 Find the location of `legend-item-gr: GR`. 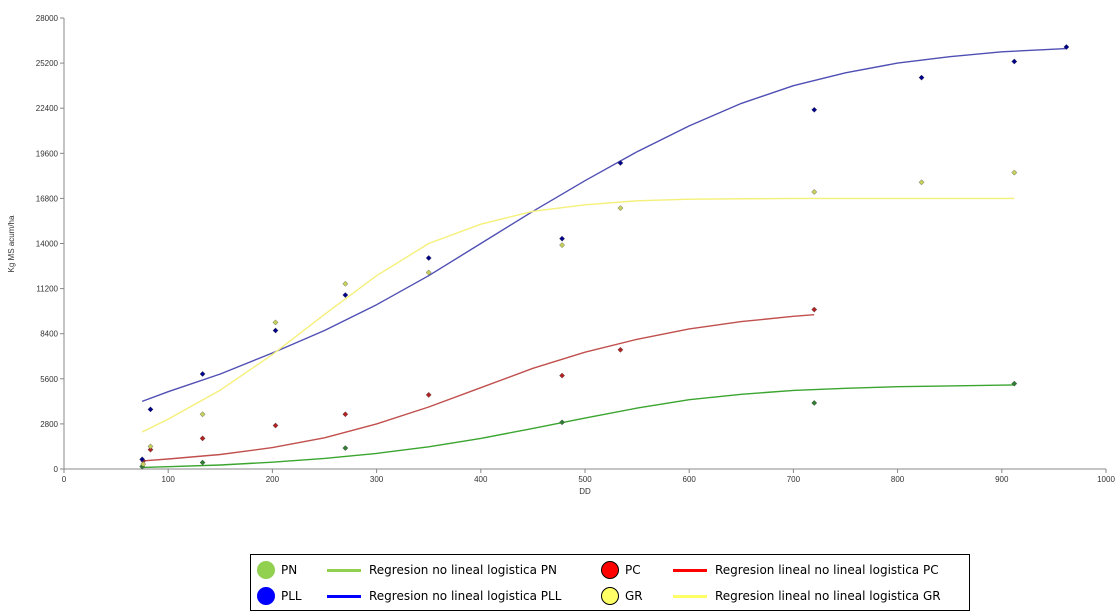

legend-item-gr: GR is located at coordinates (622, 596).